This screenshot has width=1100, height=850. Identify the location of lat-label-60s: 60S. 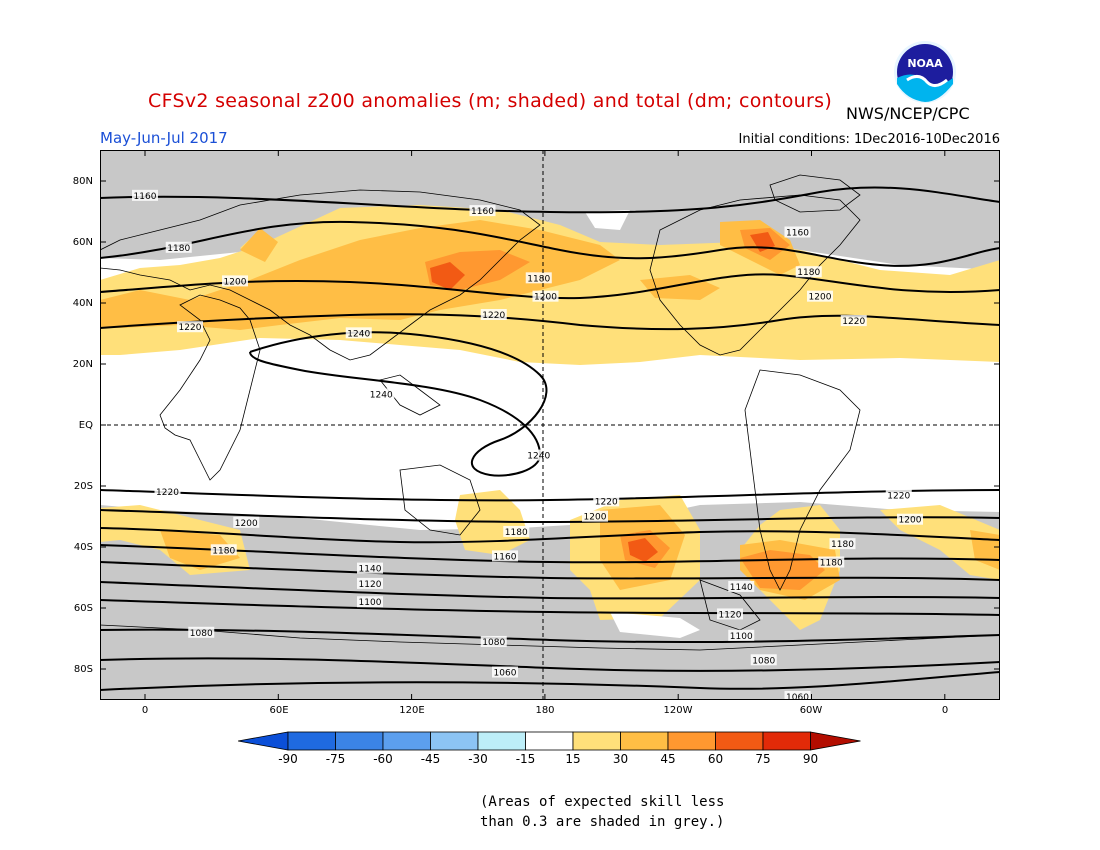
(83, 608).